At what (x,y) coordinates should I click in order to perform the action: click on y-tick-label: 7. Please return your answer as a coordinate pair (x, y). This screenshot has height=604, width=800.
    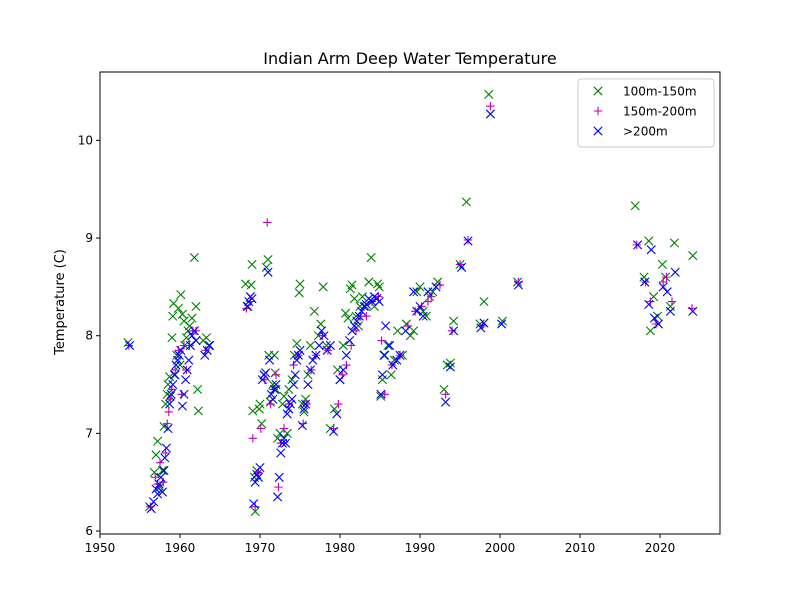
    Looking at the image, I should click on (89, 433).